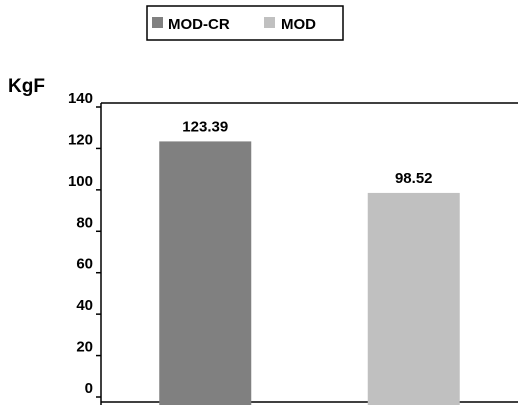 The image size is (518, 410). Describe the element at coordinates (80, 139) in the screenshot. I see `y-tick-label: 120` at that location.